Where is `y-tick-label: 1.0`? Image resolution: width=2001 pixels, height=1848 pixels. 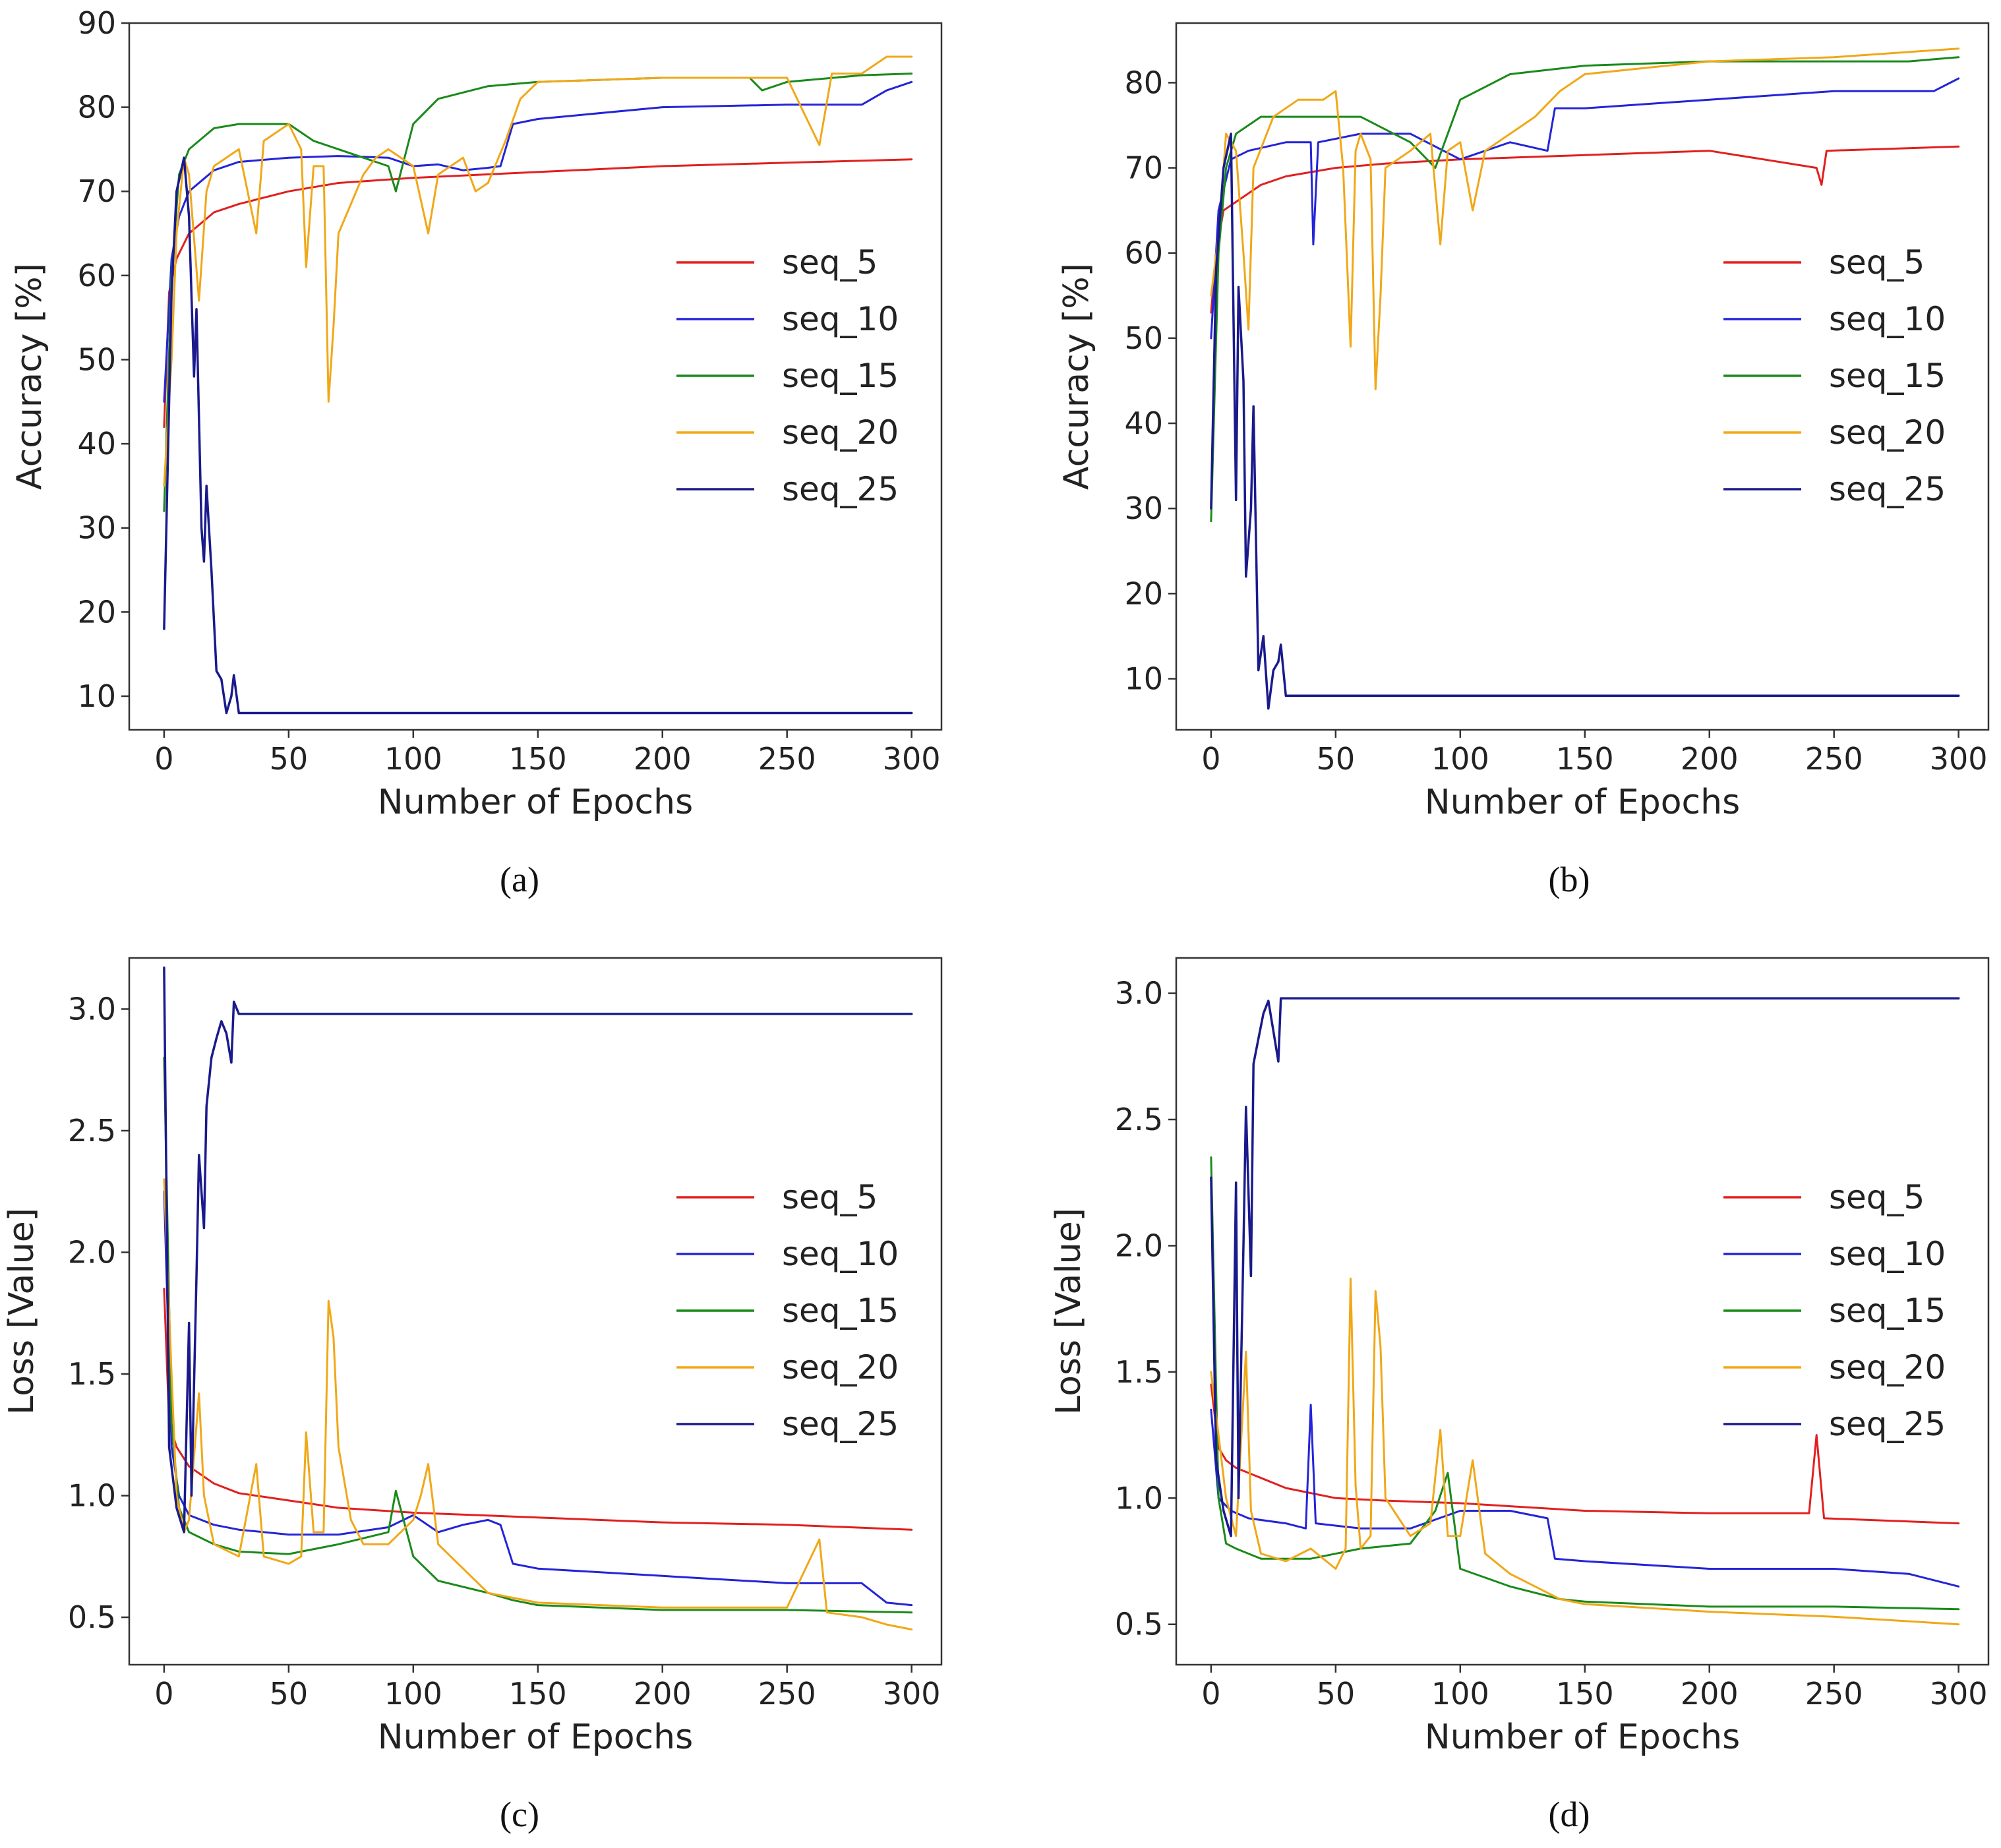 y-tick-label: 1.0 is located at coordinates (1139, 1498).